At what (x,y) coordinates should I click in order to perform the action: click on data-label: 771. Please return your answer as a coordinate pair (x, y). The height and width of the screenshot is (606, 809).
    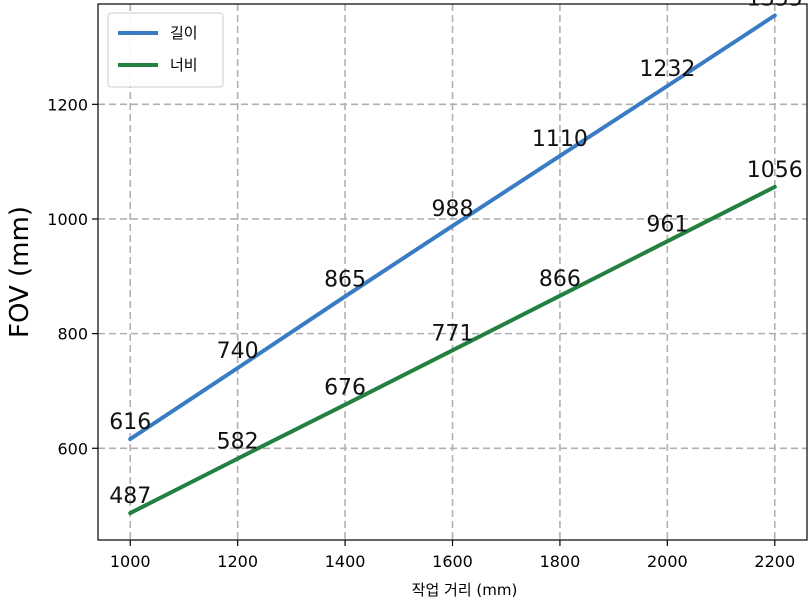
    Looking at the image, I should click on (453, 333).